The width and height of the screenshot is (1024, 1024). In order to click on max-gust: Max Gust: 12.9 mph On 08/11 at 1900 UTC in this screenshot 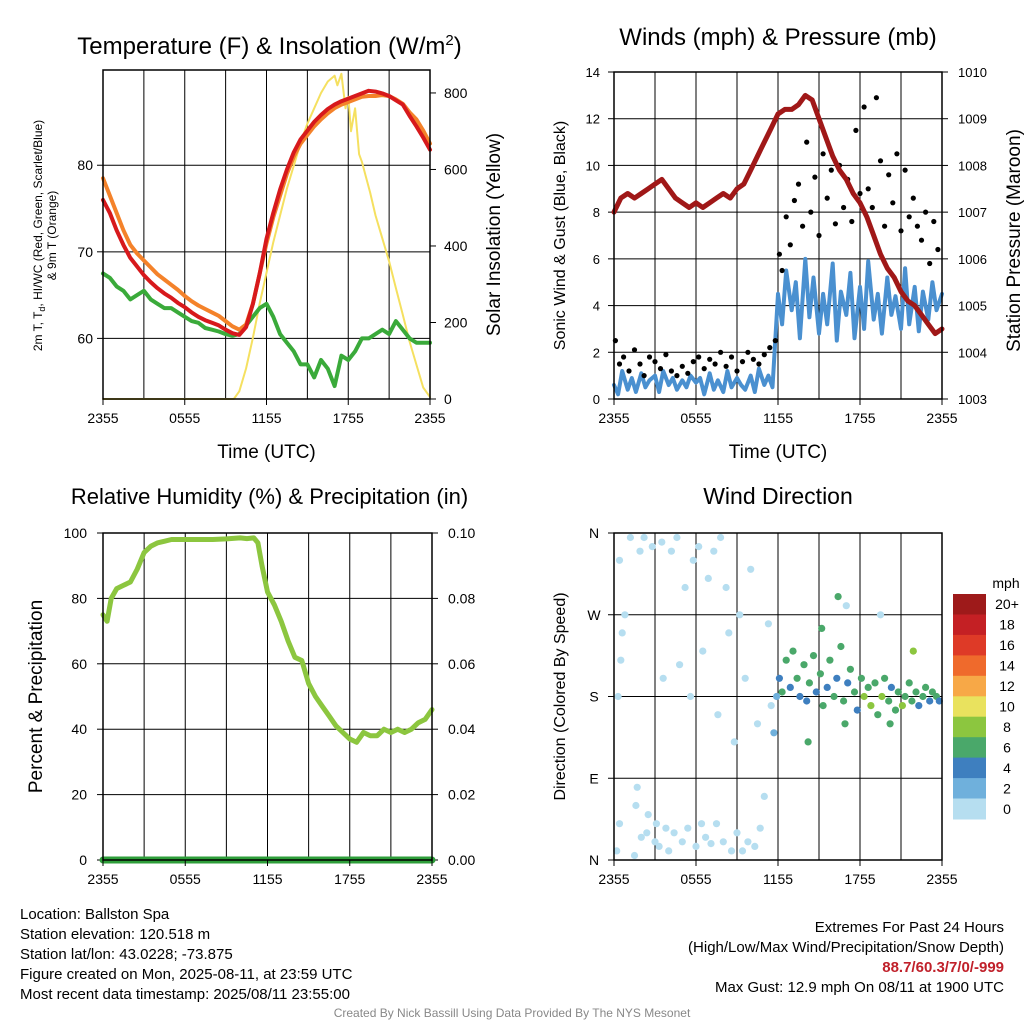, I will do `click(859, 987)`.